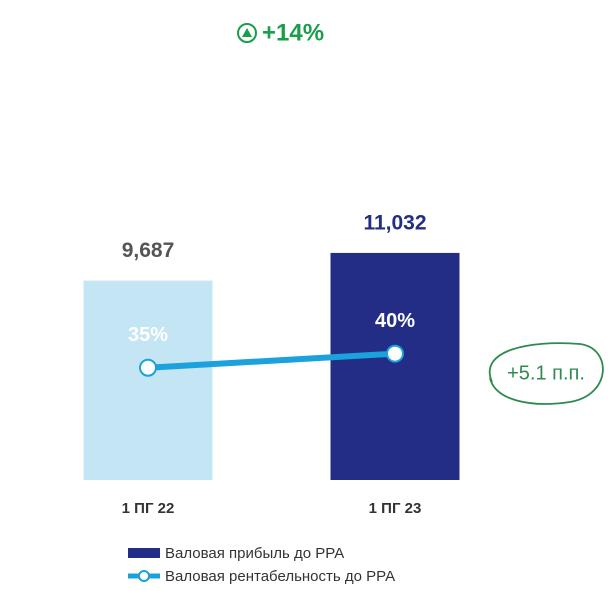  Describe the element at coordinates (148, 335) in the screenshot. I see `line-value-label: 35%` at that location.